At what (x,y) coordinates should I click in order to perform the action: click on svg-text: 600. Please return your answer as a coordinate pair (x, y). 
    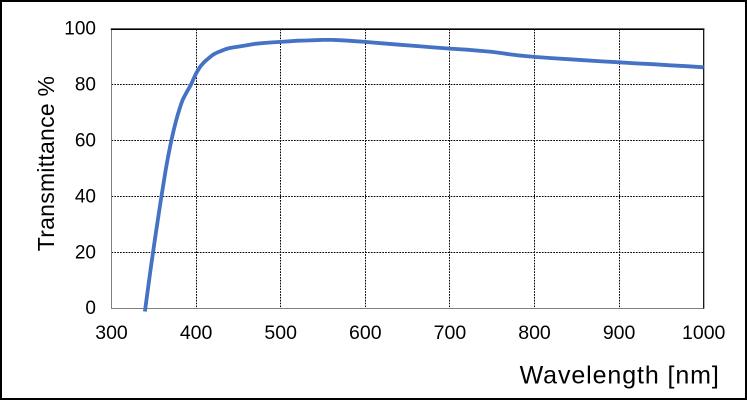
    Looking at the image, I should click on (365, 333).